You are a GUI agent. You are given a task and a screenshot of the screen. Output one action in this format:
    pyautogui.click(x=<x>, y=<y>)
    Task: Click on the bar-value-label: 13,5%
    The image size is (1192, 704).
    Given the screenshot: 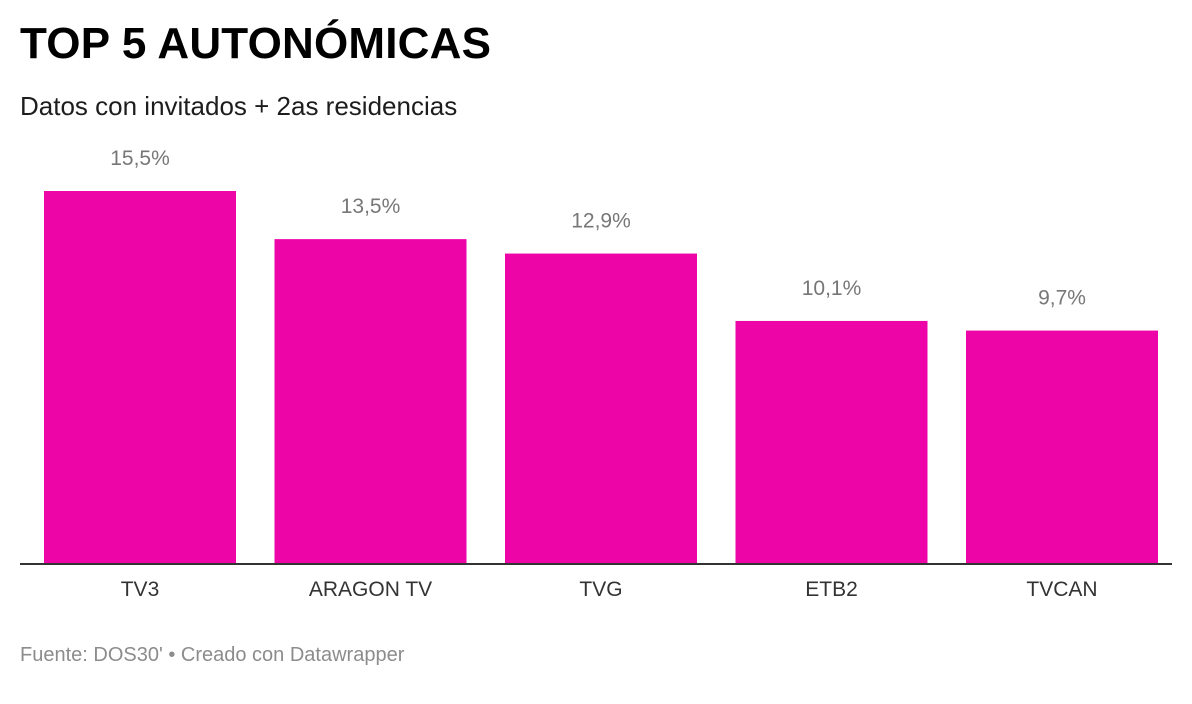 What is the action you would take?
    pyautogui.click(x=371, y=206)
    